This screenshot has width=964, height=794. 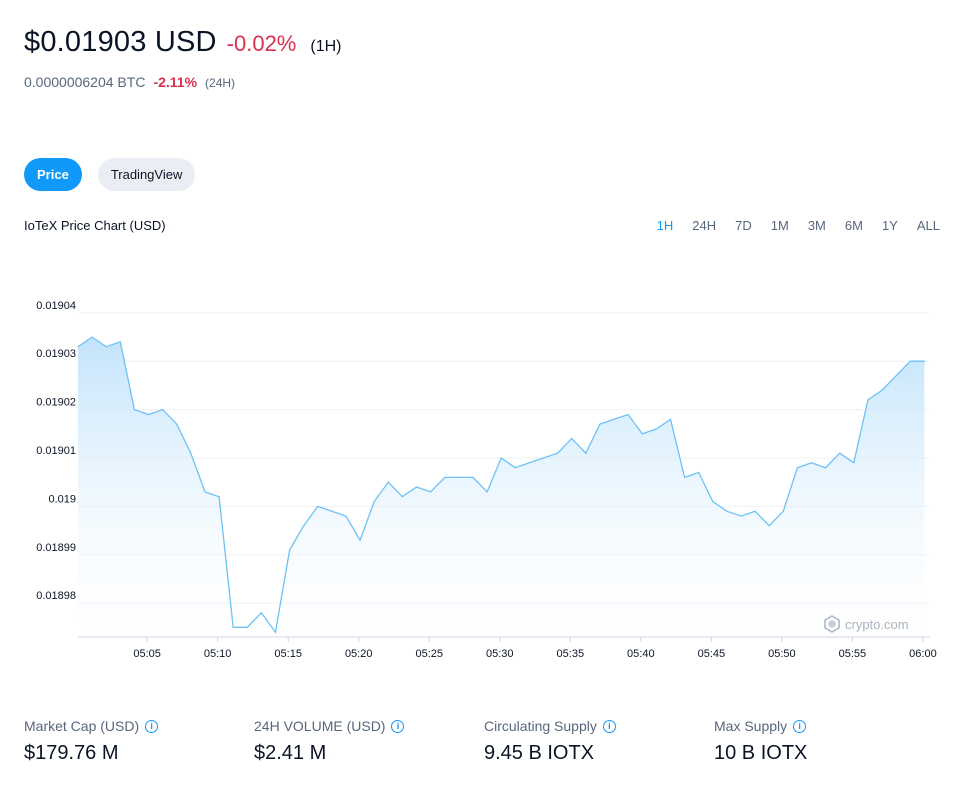 I want to click on stat-volume: 24H VOLUME (USD) i $2.41 M, so click(x=369, y=741).